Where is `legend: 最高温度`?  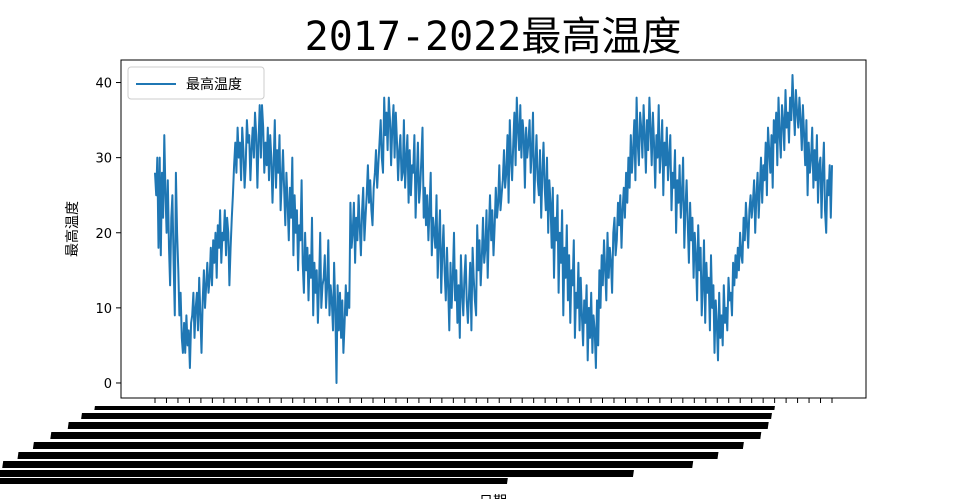
legend: 最高温度 is located at coordinates (196, 83).